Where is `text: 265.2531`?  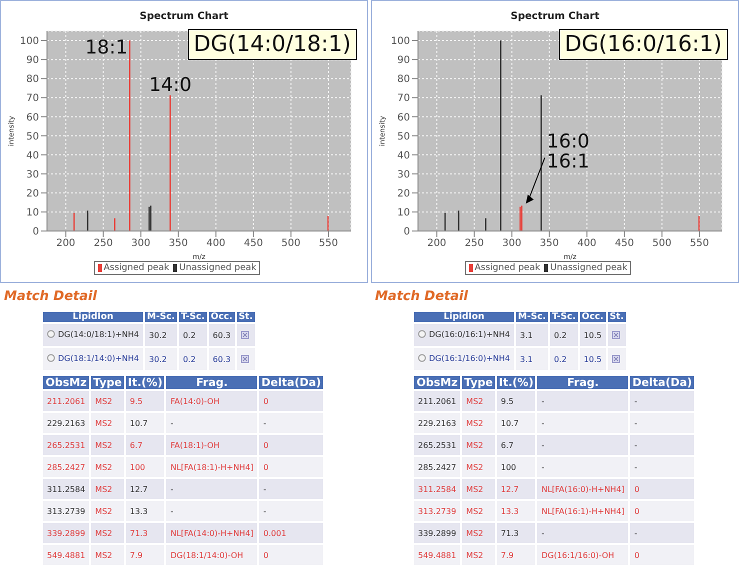
text: 265.2531 is located at coordinates (437, 445).